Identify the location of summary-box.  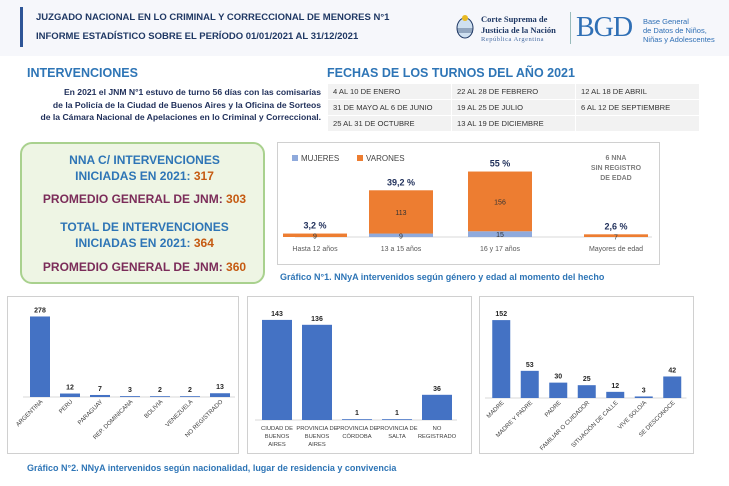
(142, 213).